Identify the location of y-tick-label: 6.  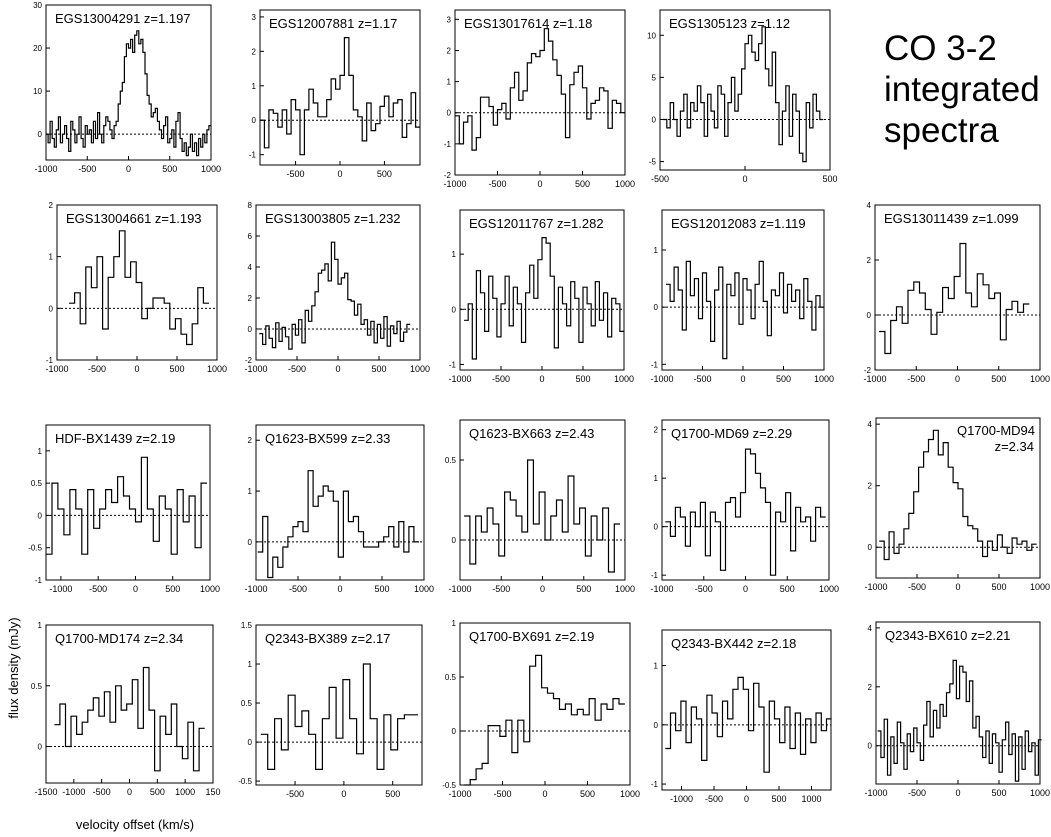
(250, 236).